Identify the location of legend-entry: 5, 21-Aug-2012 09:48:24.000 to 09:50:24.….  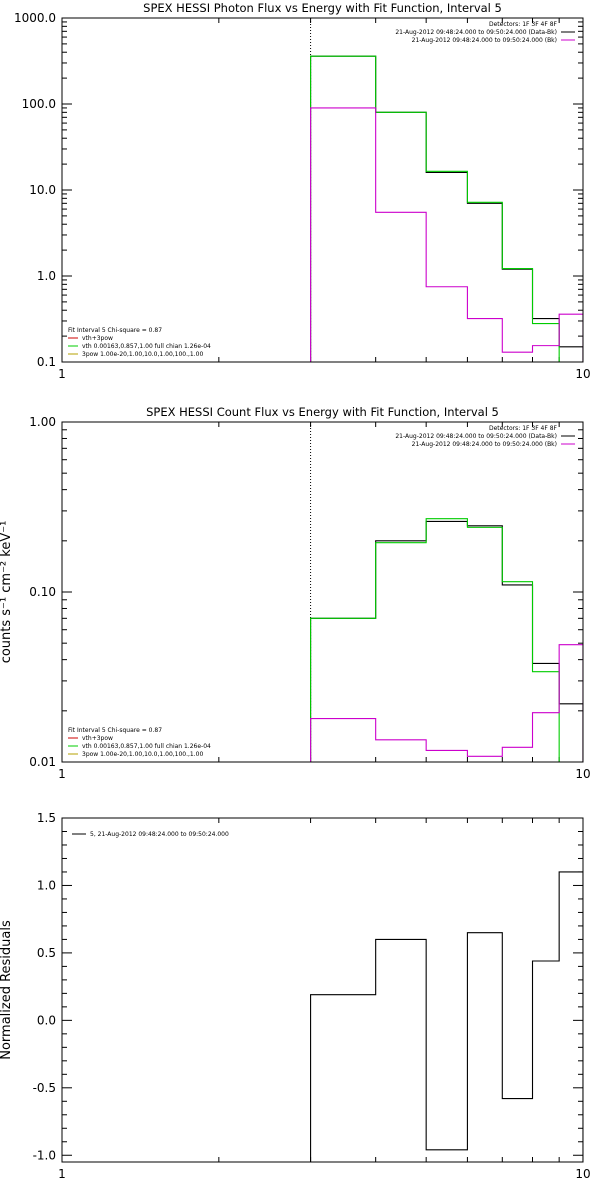
(159, 834).